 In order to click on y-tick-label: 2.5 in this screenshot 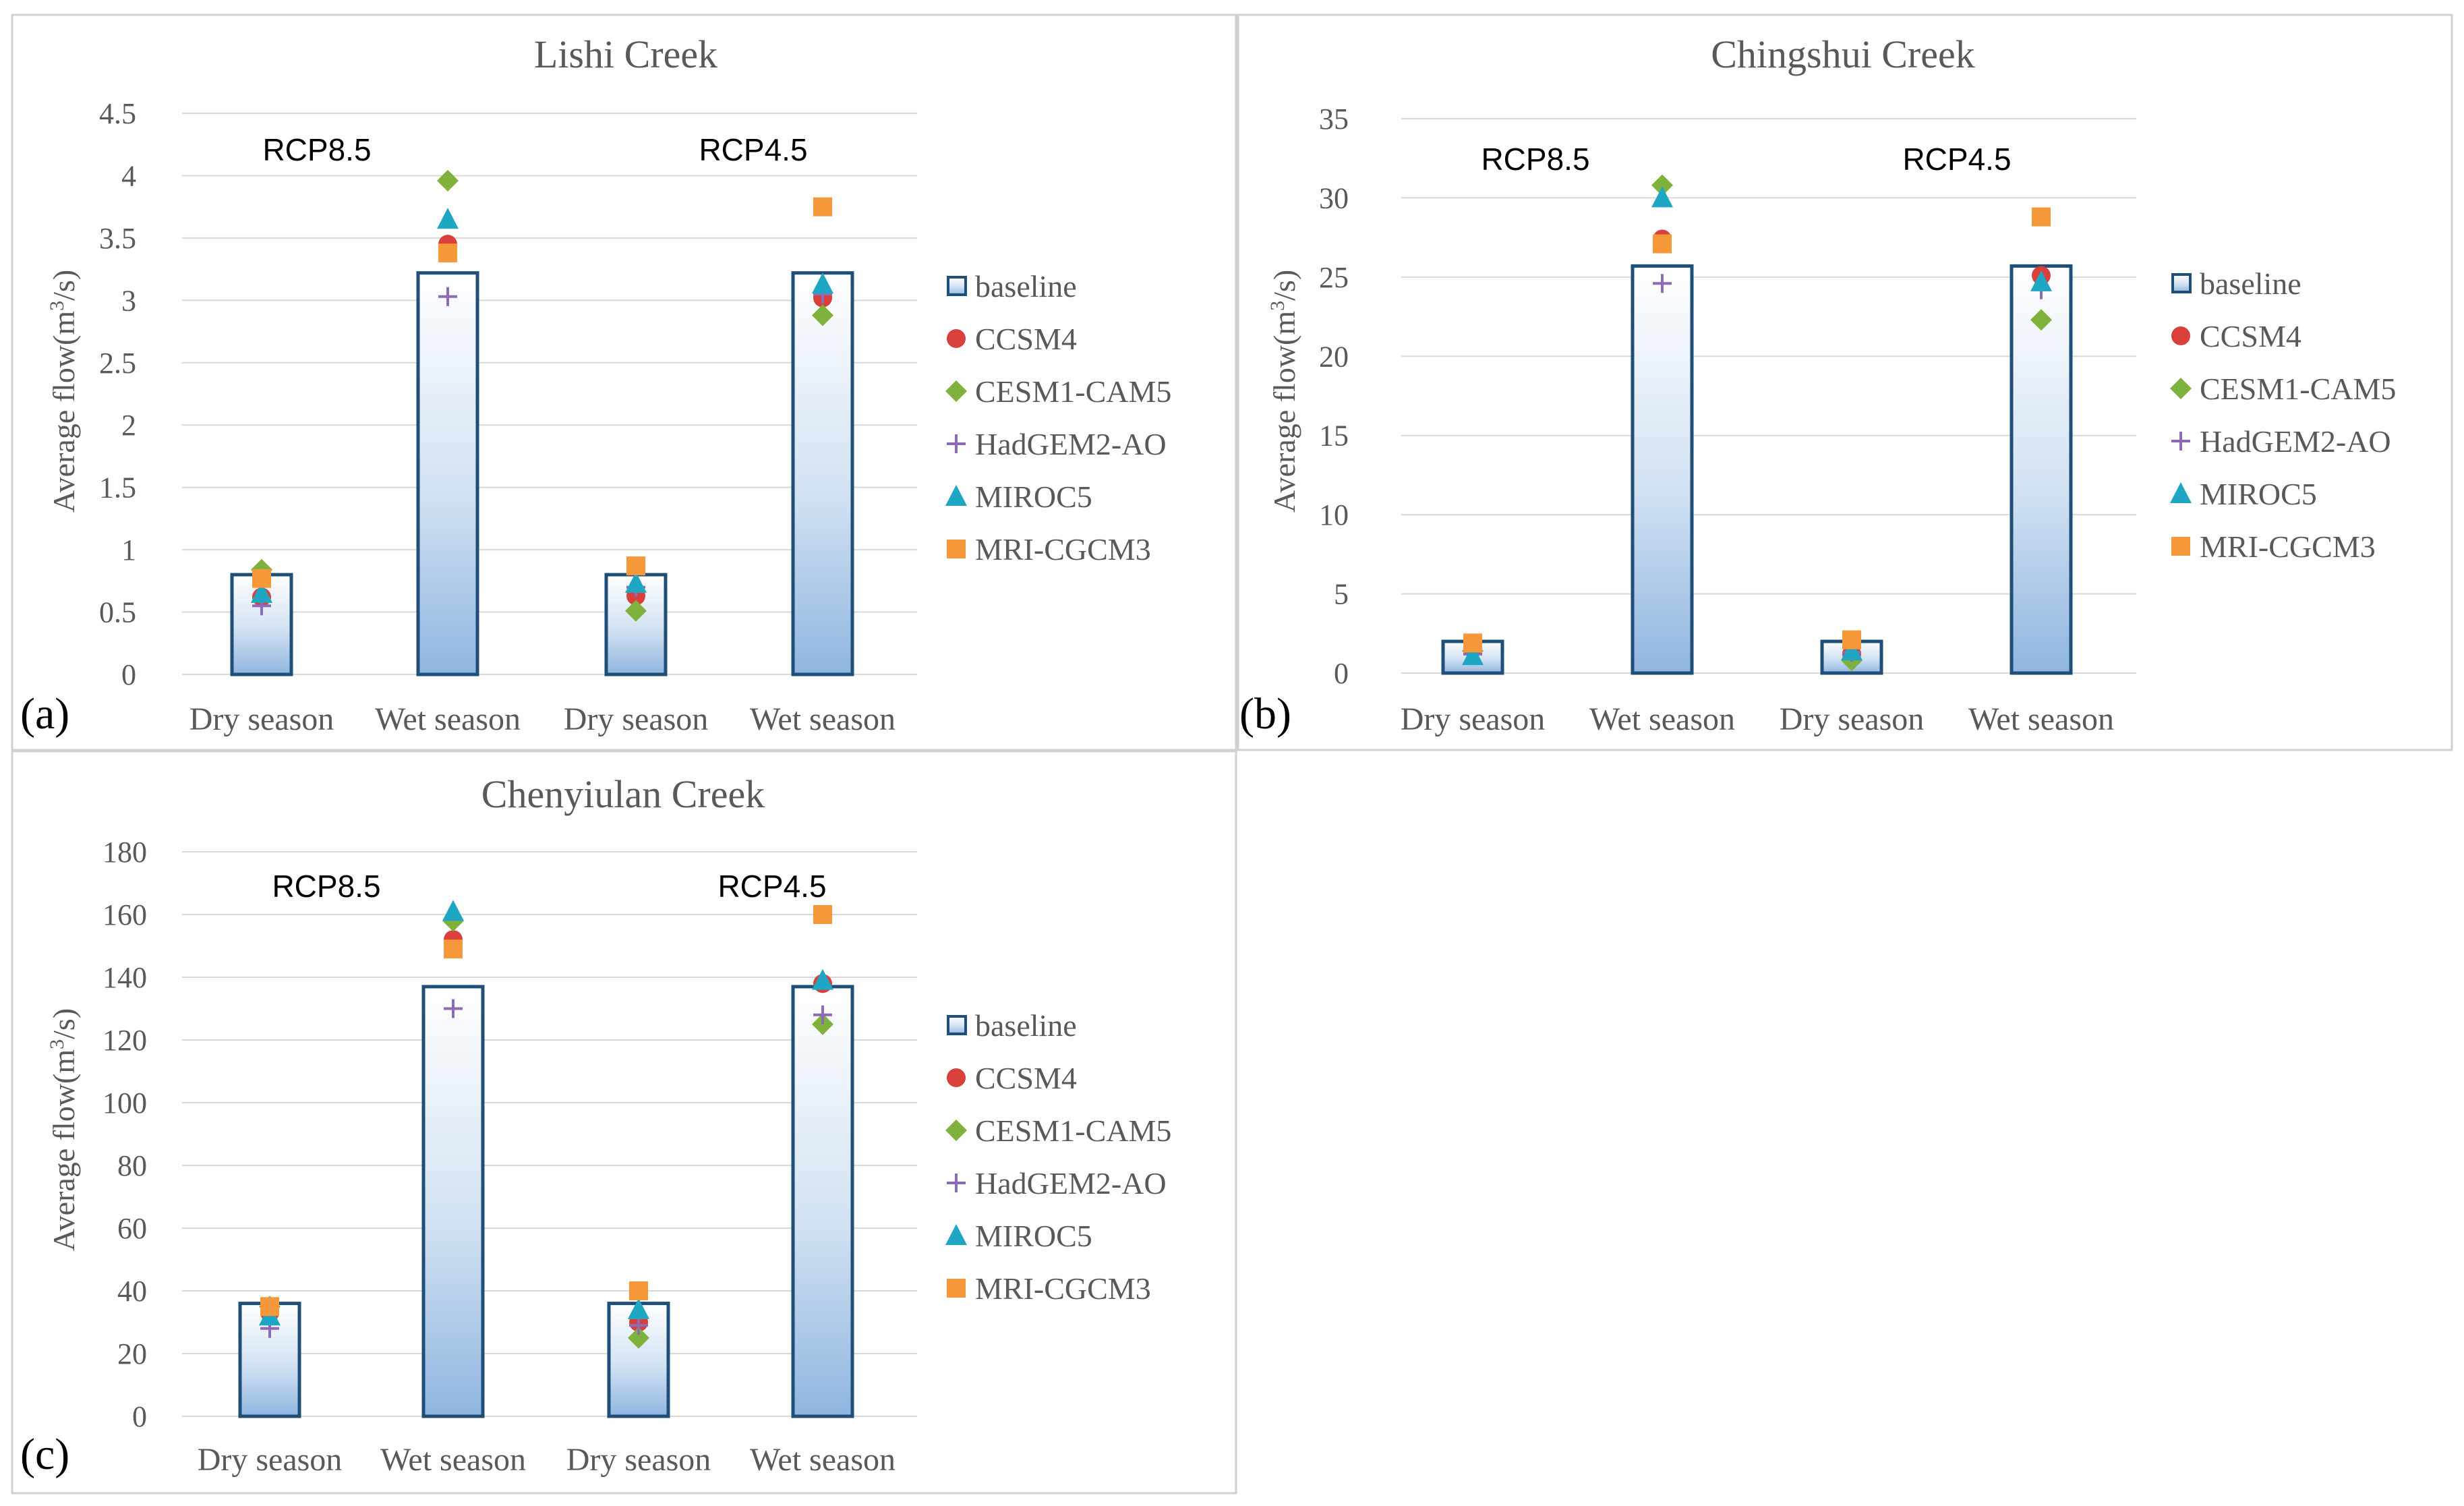, I will do `click(117, 364)`.